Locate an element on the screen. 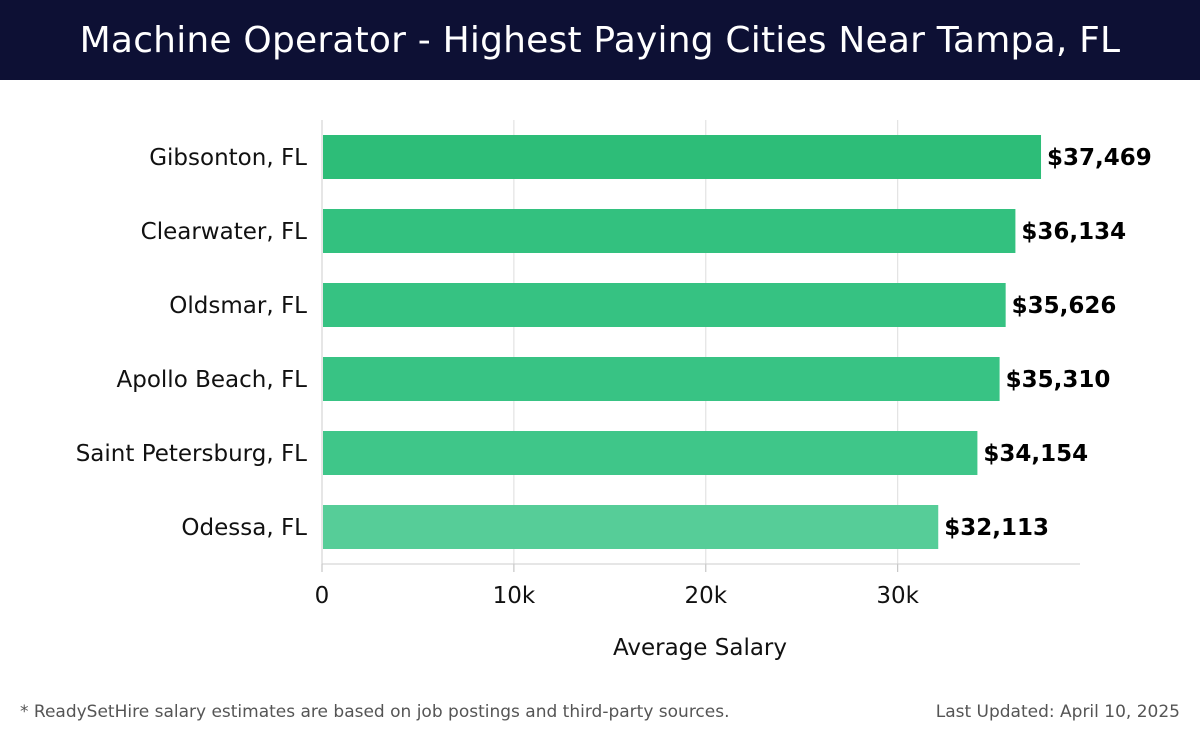 The image size is (1200, 740). category-label: Oldsmar, FL is located at coordinates (238, 306).